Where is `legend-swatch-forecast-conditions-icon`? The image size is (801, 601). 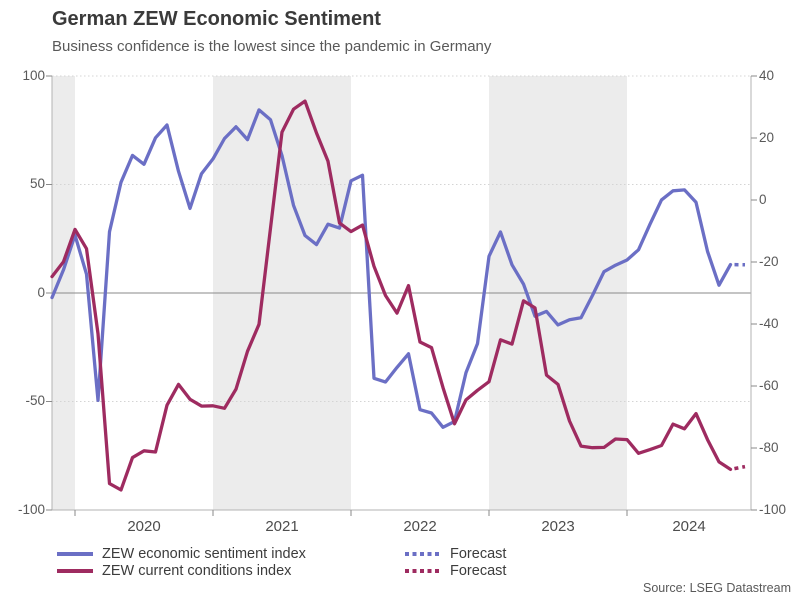 legend-swatch-forecast-conditions-icon is located at coordinates (423, 570).